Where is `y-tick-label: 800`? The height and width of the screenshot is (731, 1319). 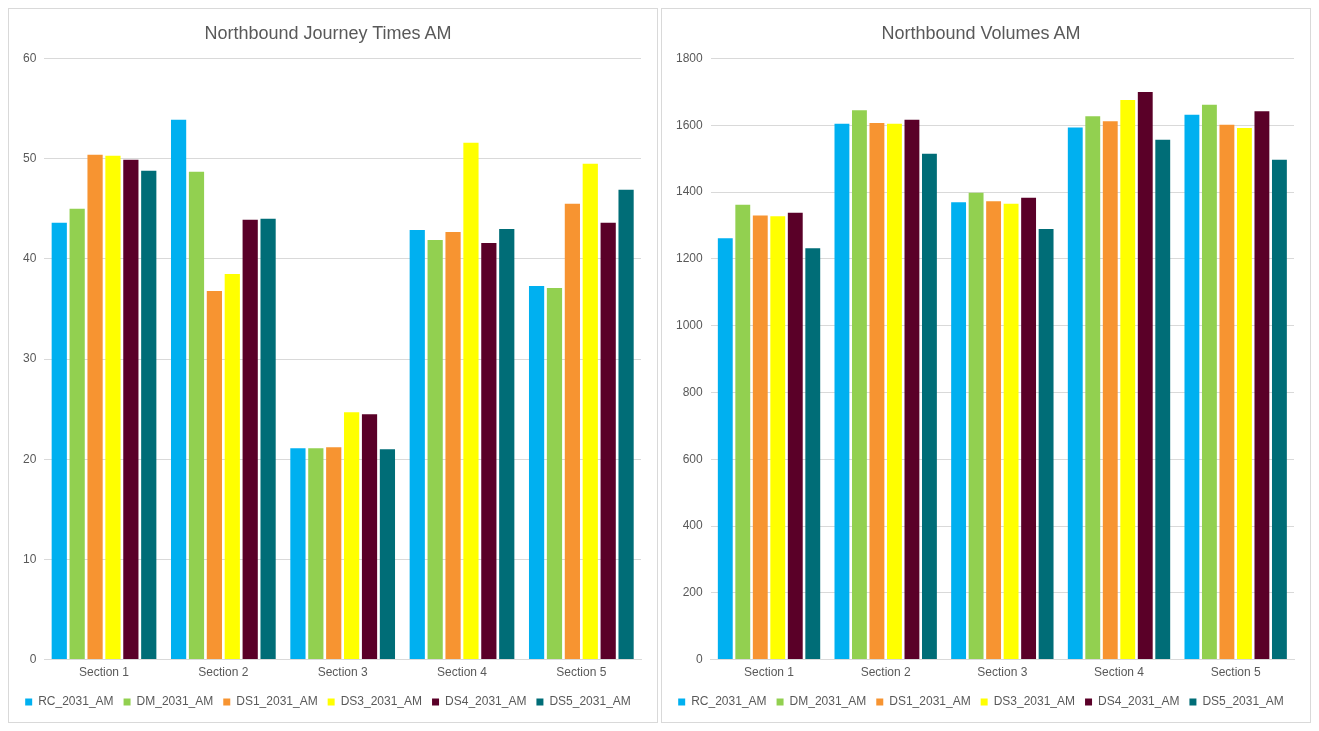 y-tick-label: 800 is located at coordinates (693, 391).